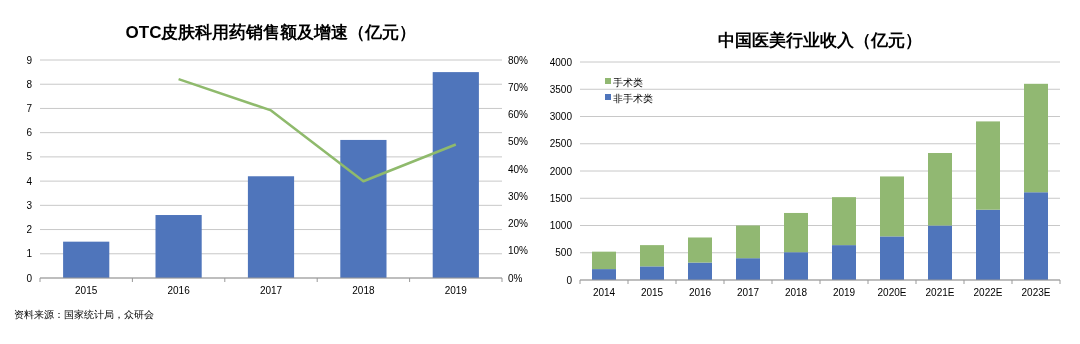 The width and height of the screenshot is (1080, 344). Describe the element at coordinates (29, 60) in the screenshot. I see `y-tick-label: 9` at that location.